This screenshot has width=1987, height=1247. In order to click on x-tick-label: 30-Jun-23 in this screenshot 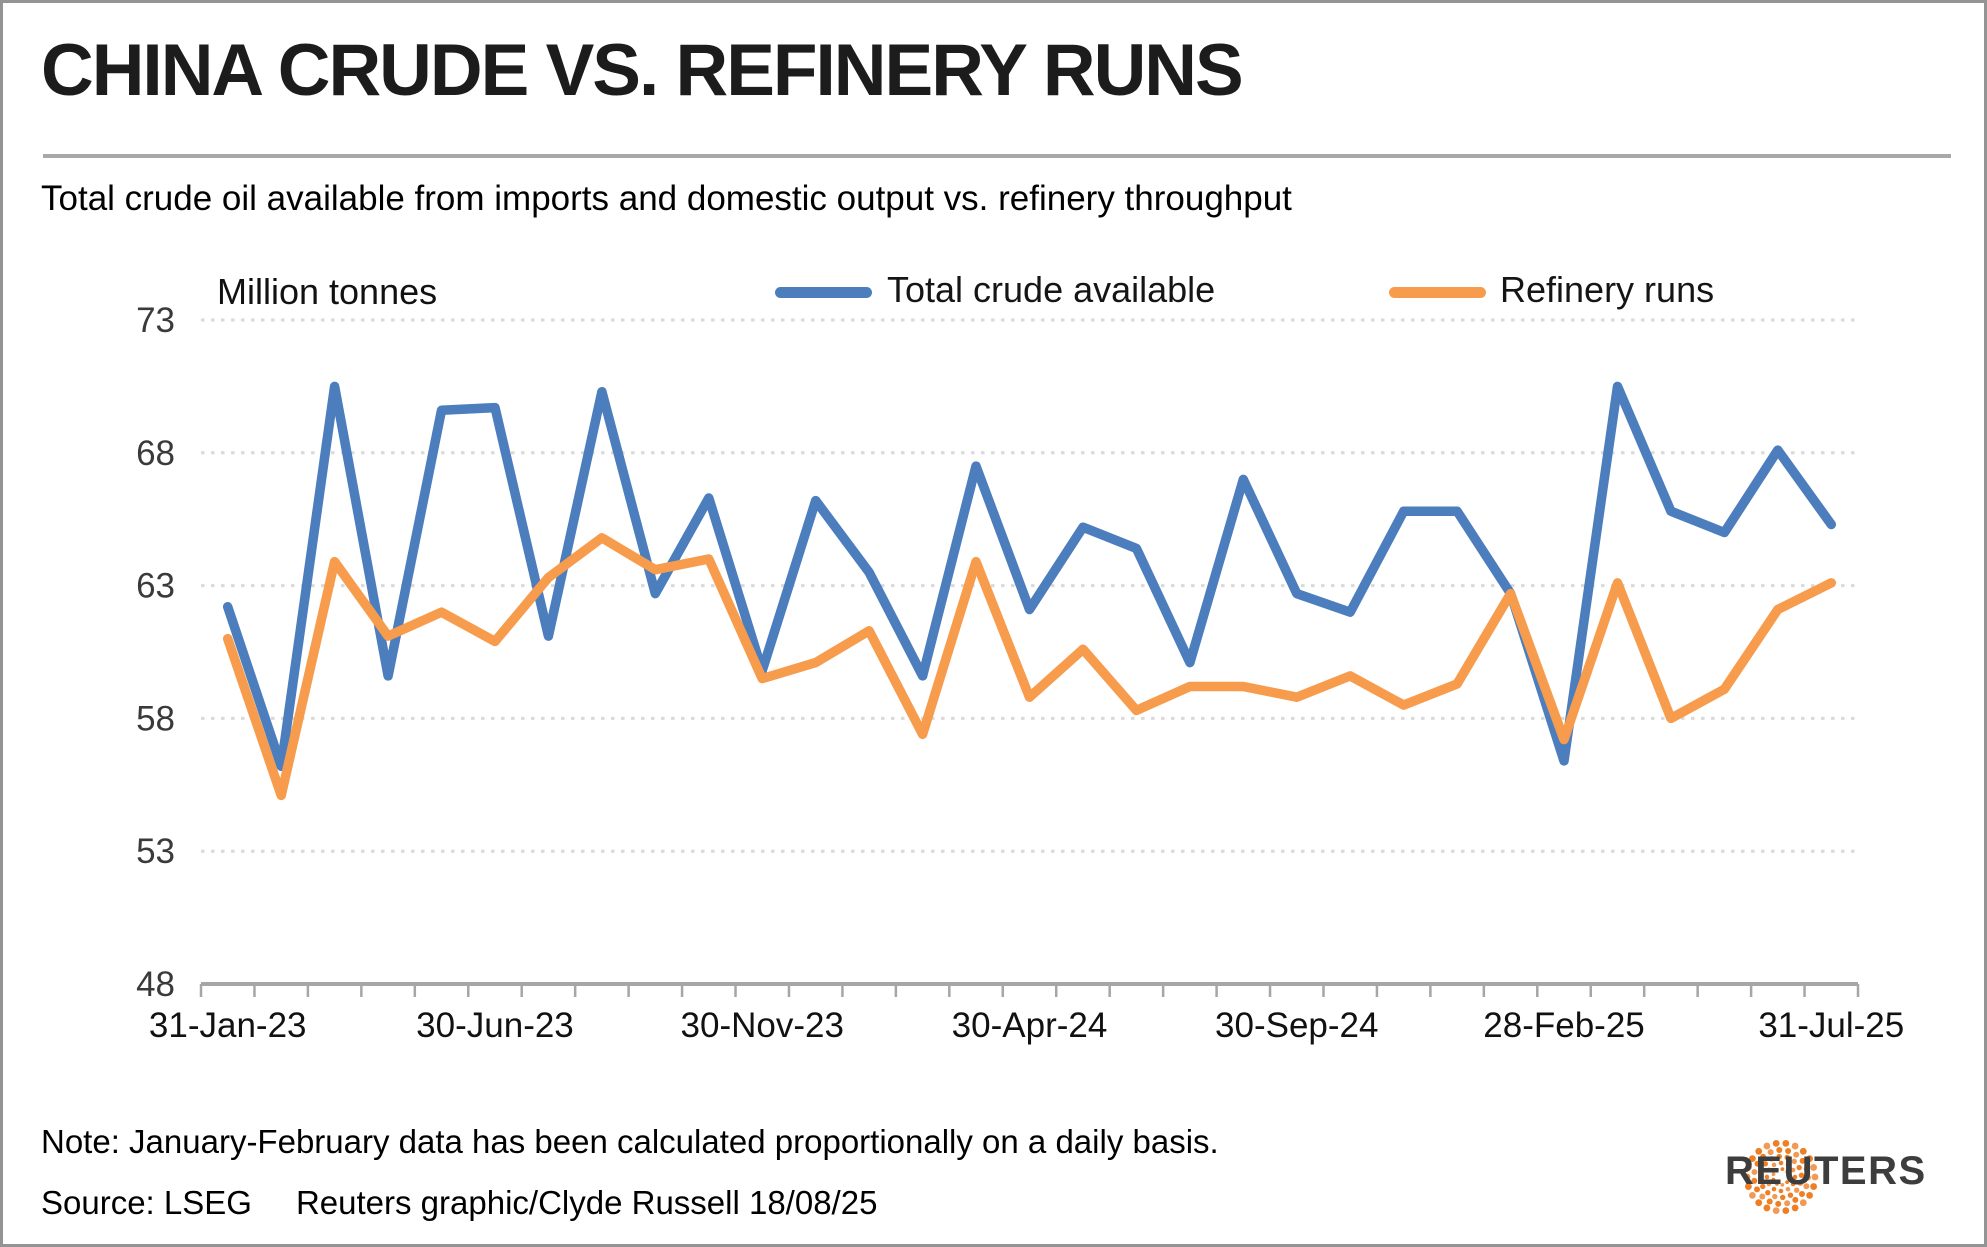, I will do `click(495, 1025)`.